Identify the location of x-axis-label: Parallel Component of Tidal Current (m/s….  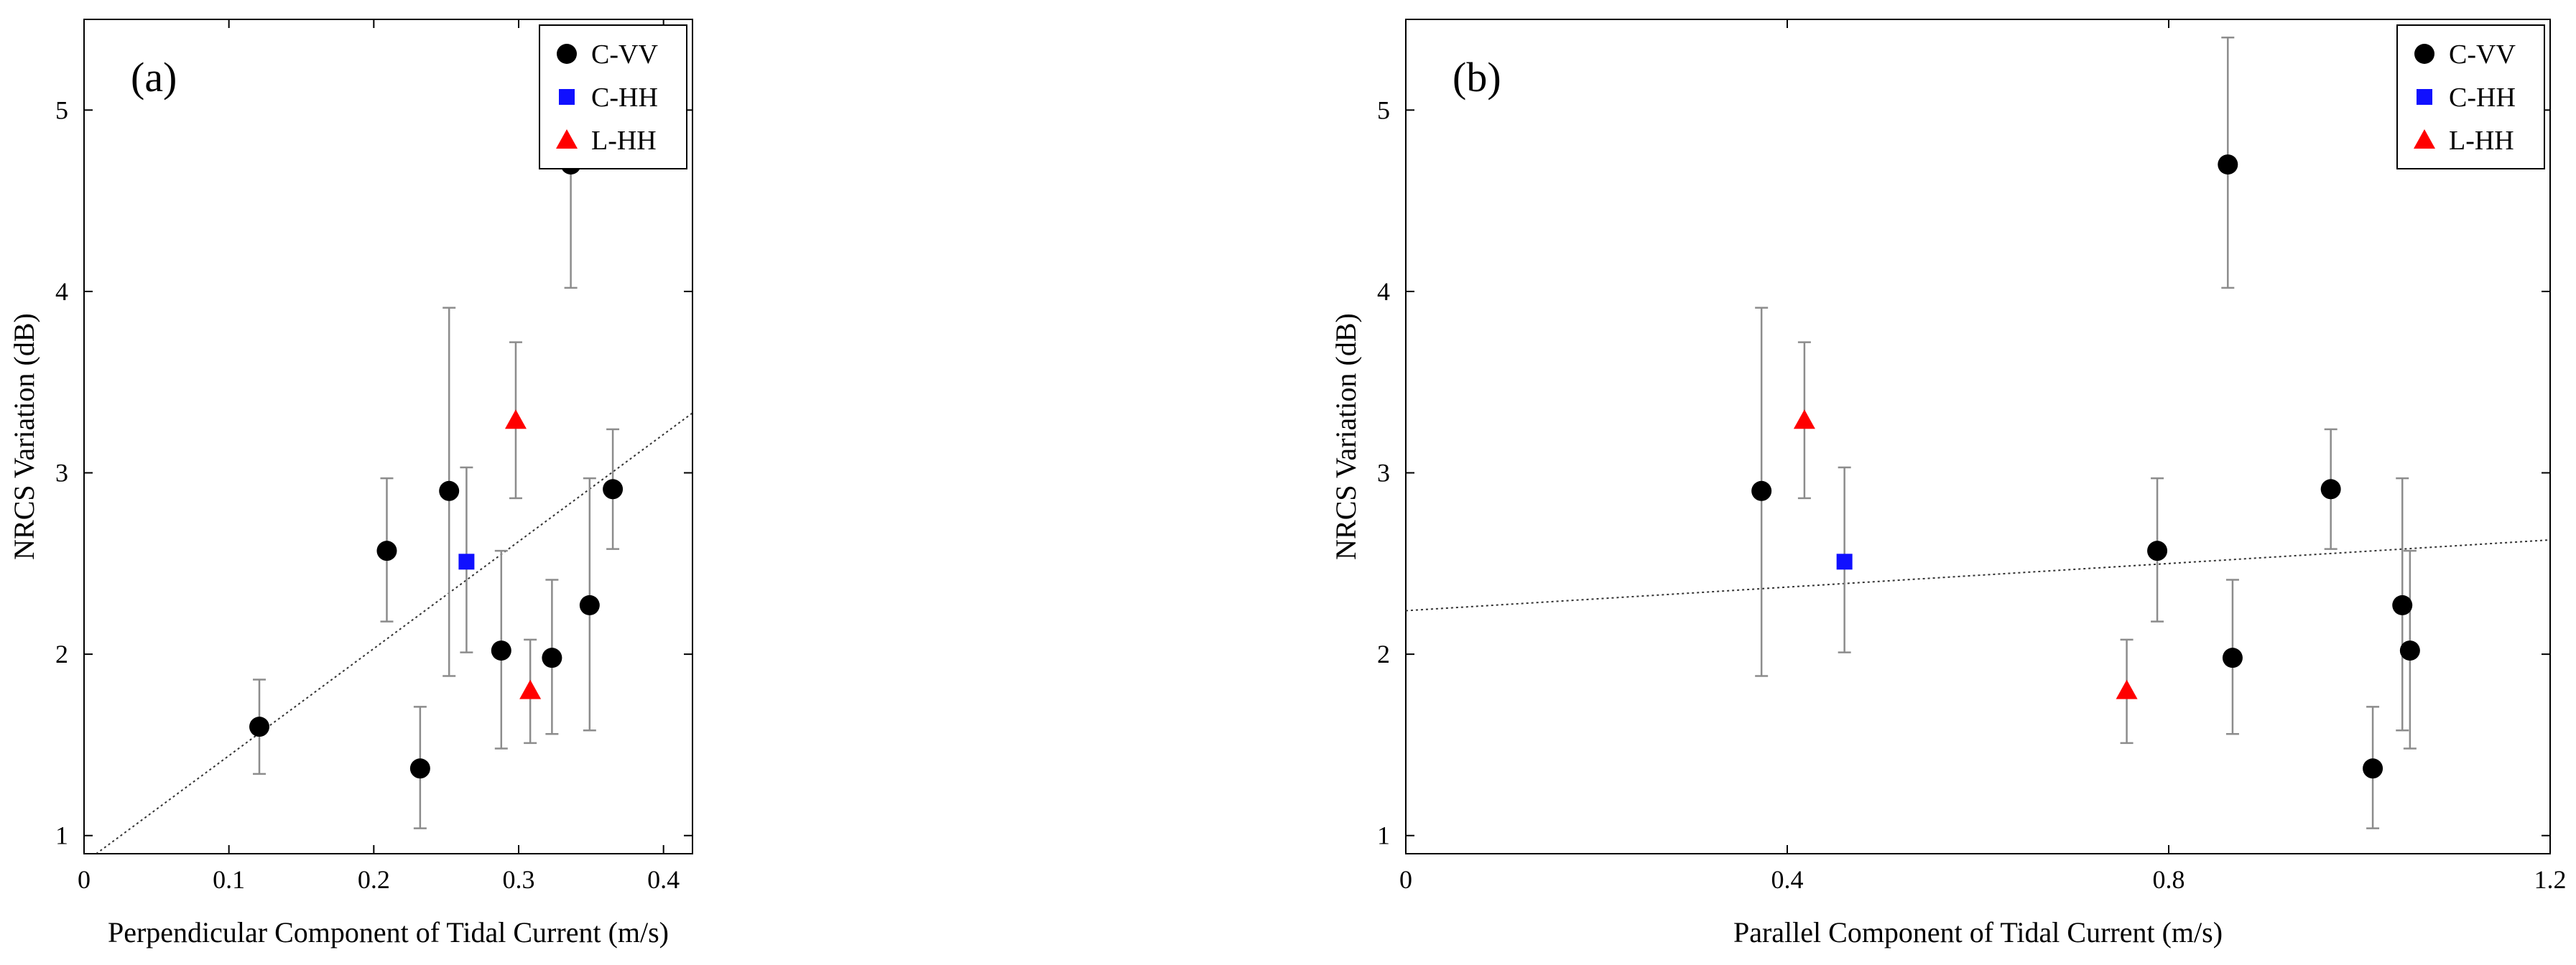
(1978, 932).